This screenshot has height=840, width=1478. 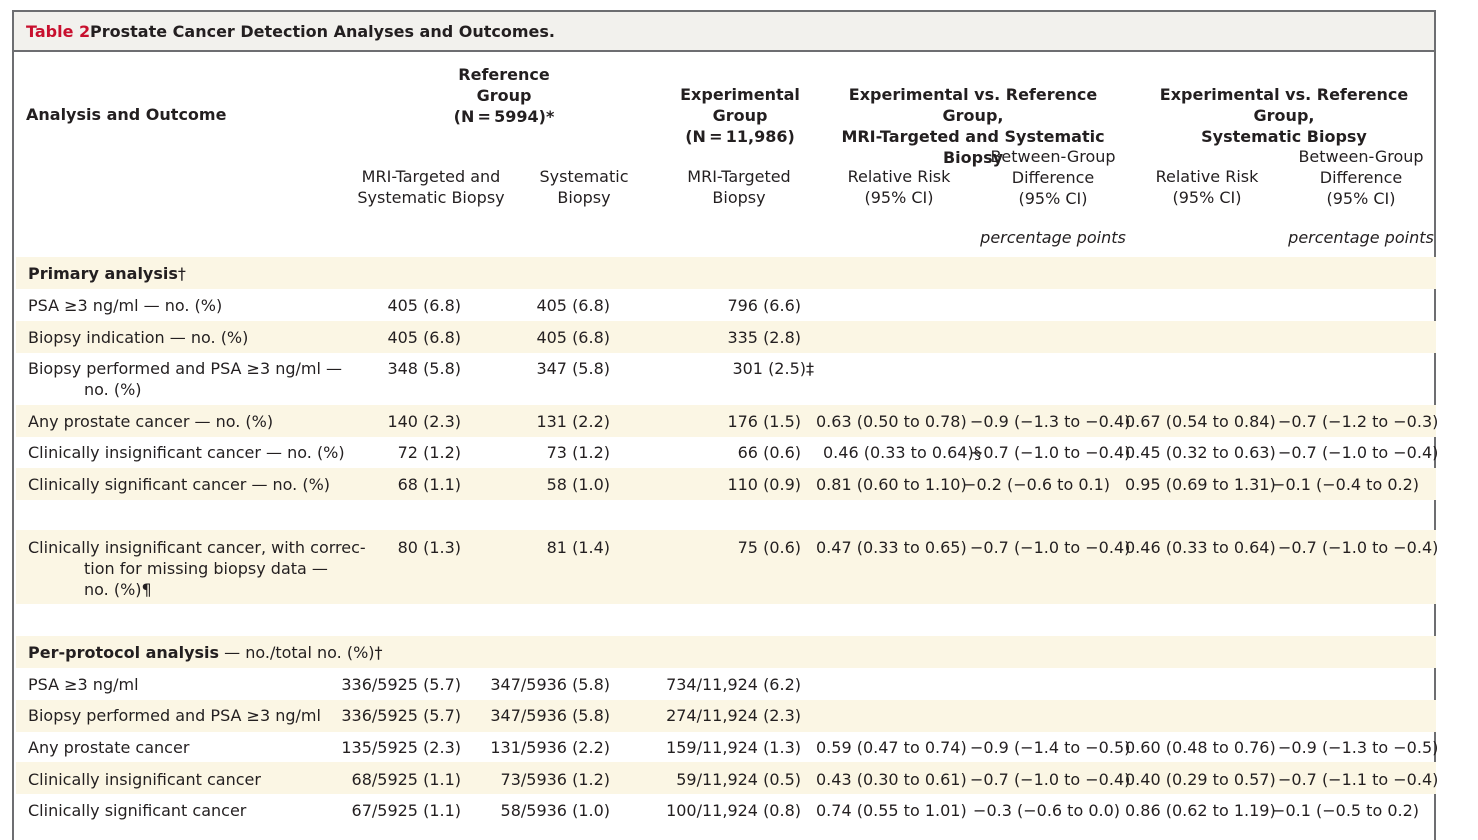 What do you see at coordinates (118, 589) in the screenshot?
I see `label-line: no. (%)¶` at bounding box center [118, 589].